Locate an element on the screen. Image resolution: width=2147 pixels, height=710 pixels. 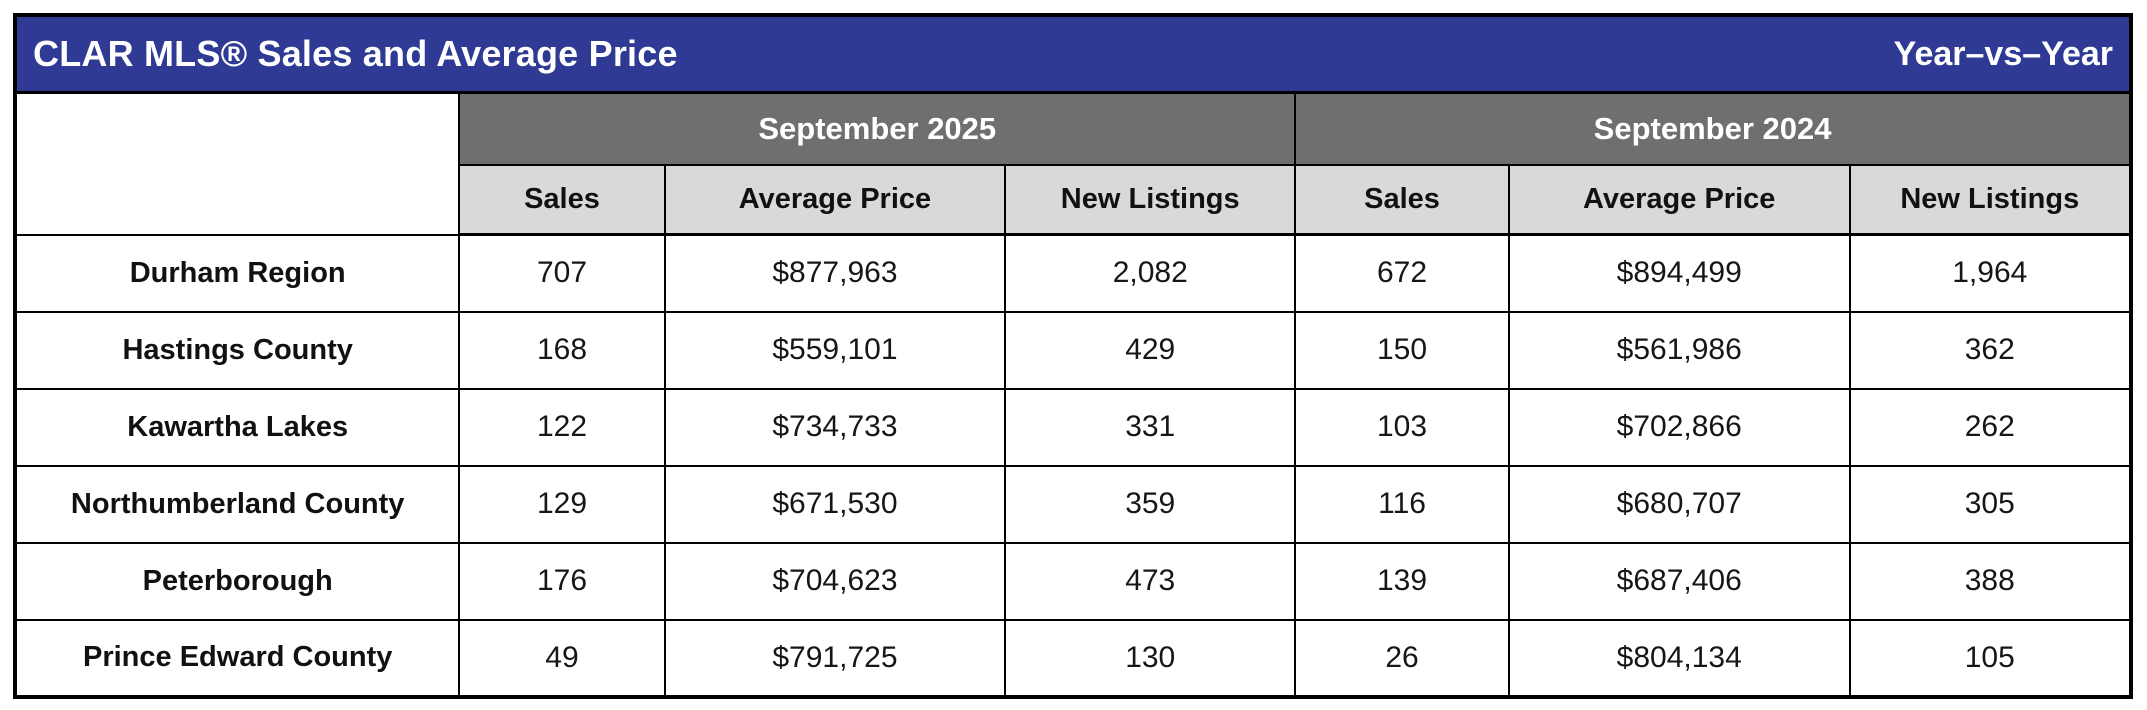
group-header-september-2025: September 2025 is located at coordinates (877, 128).